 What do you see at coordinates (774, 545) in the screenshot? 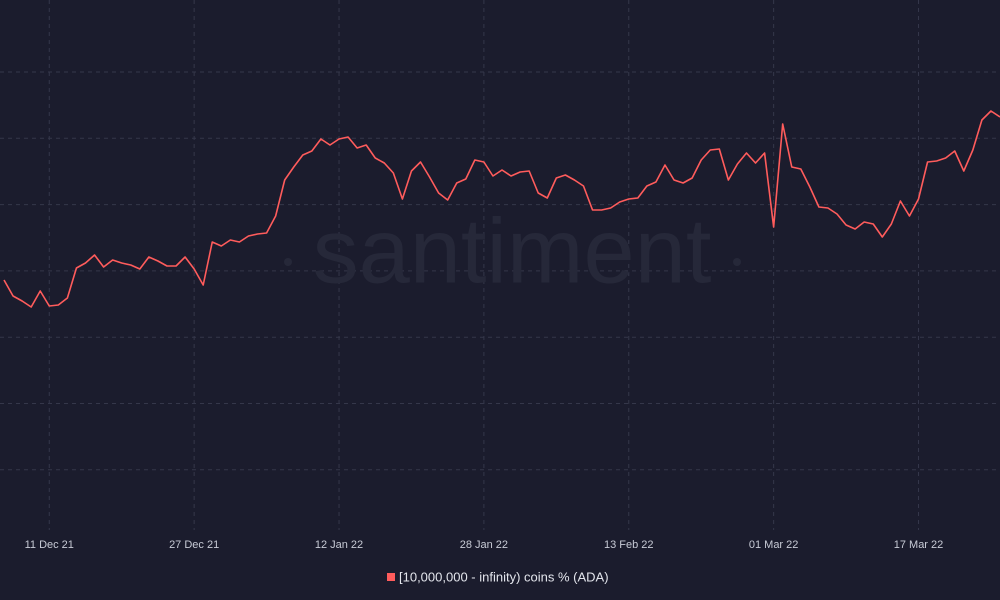
I see `x-tick-label: 01 Mar 22` at bounding box center [774, 545].